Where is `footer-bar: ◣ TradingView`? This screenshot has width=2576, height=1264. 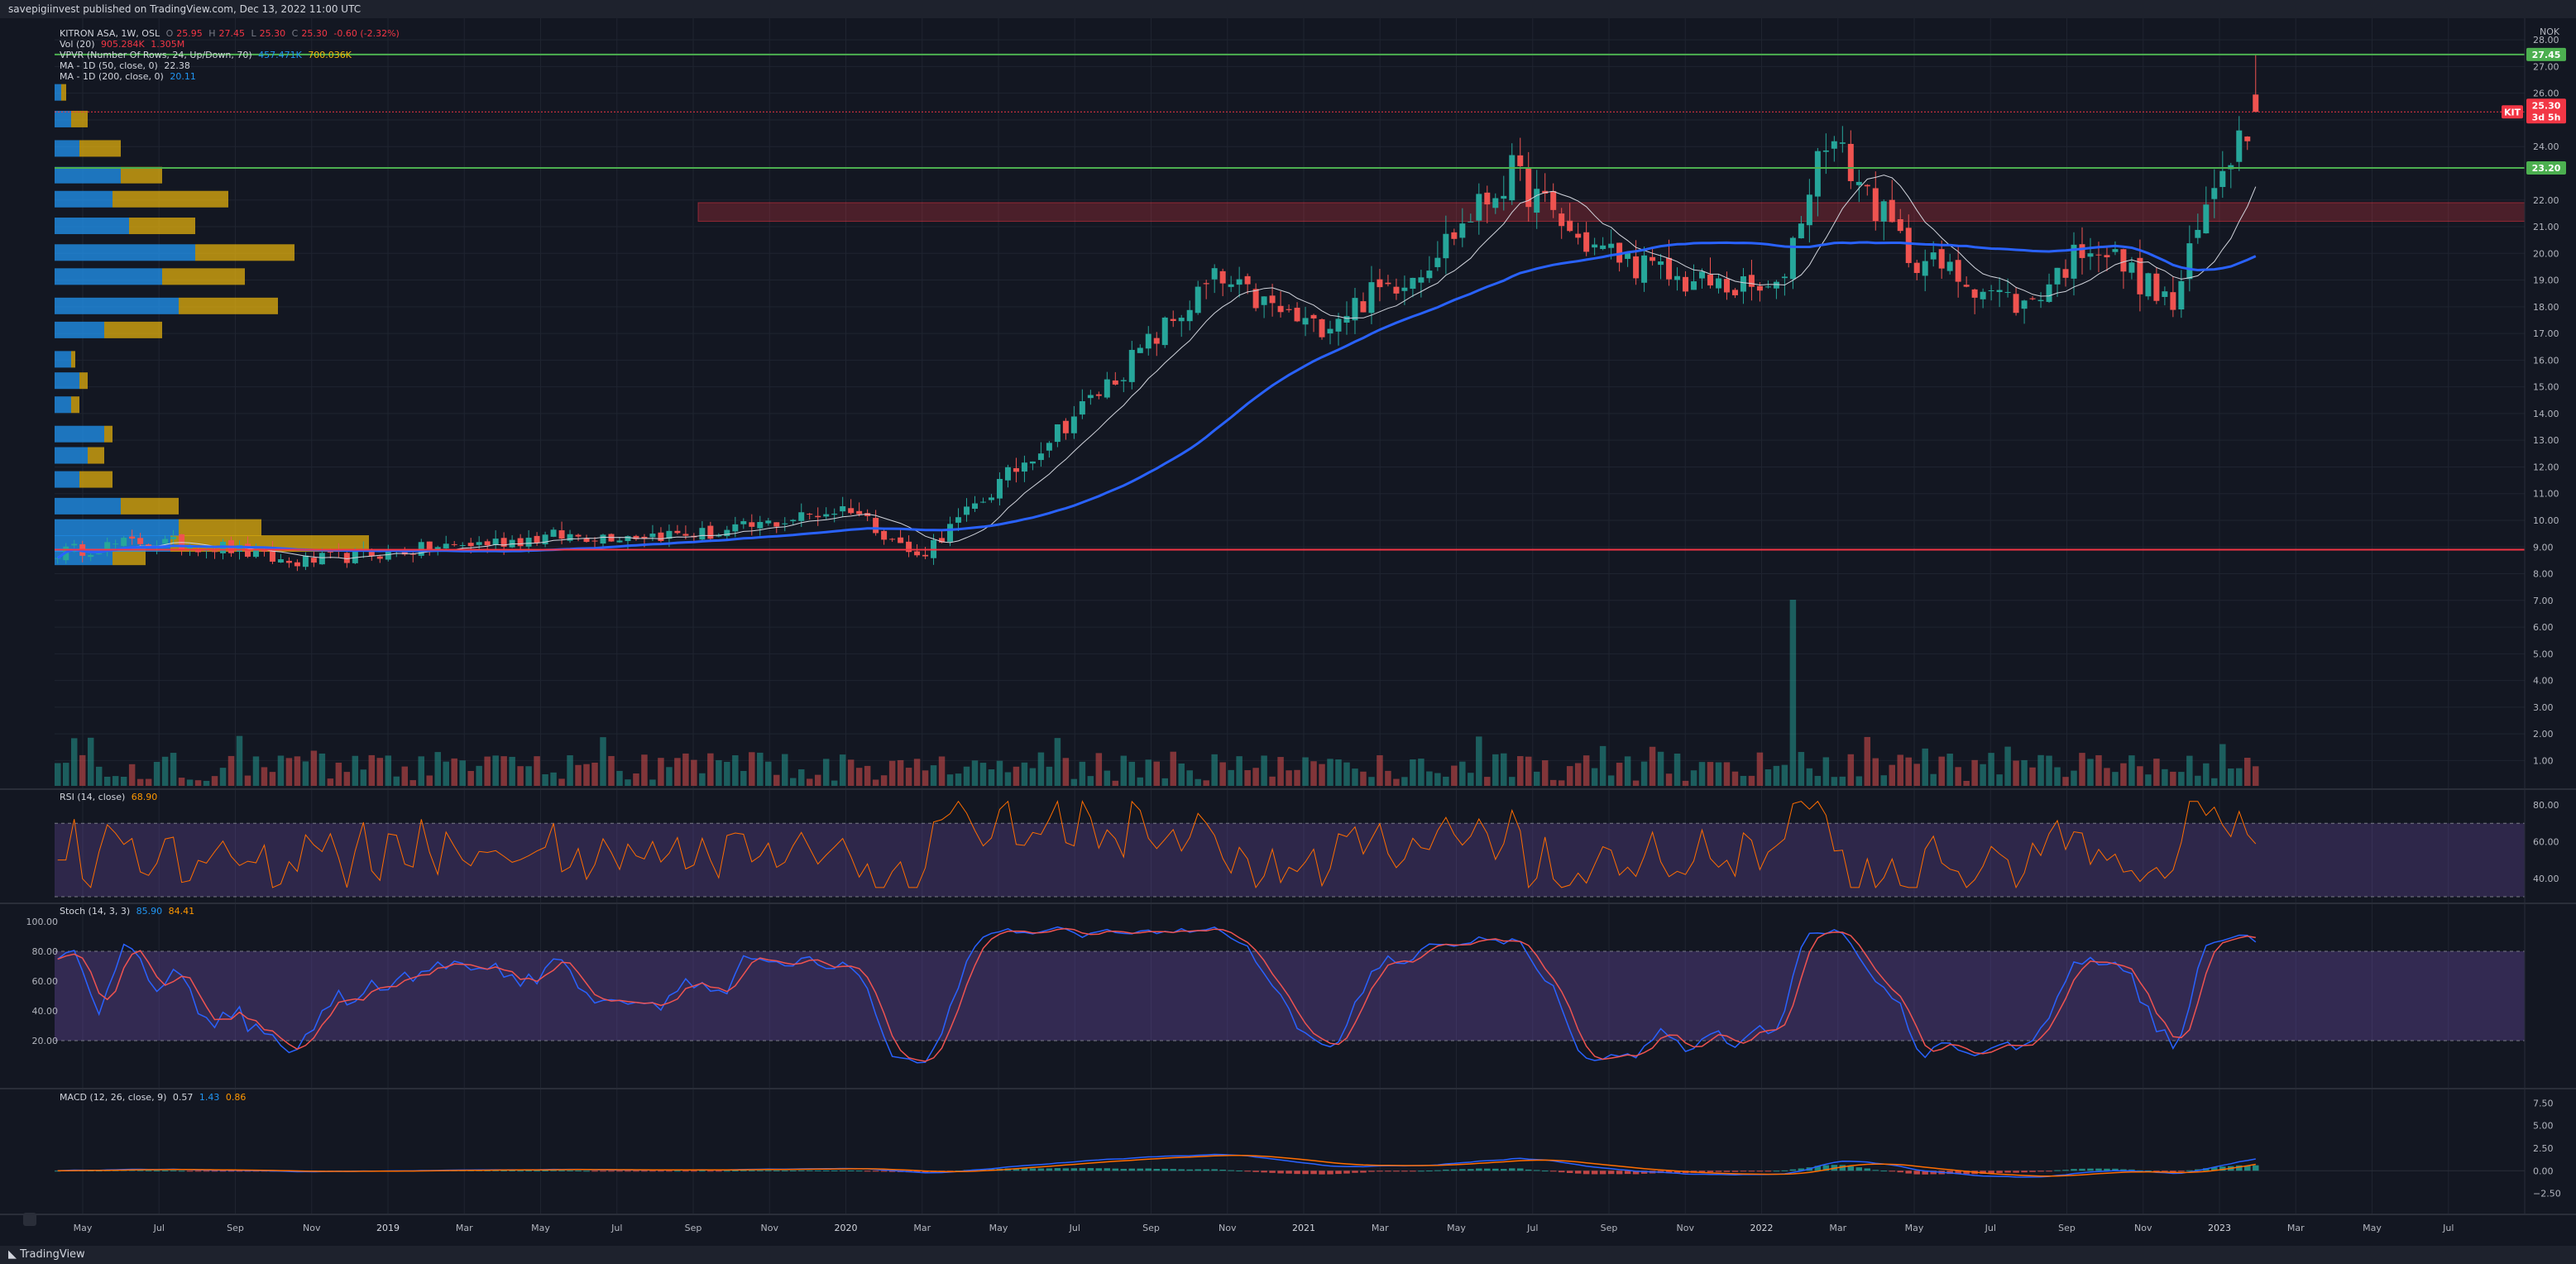
footer-bar: ◣ TradingView is located at coordinates (1288, 1255).